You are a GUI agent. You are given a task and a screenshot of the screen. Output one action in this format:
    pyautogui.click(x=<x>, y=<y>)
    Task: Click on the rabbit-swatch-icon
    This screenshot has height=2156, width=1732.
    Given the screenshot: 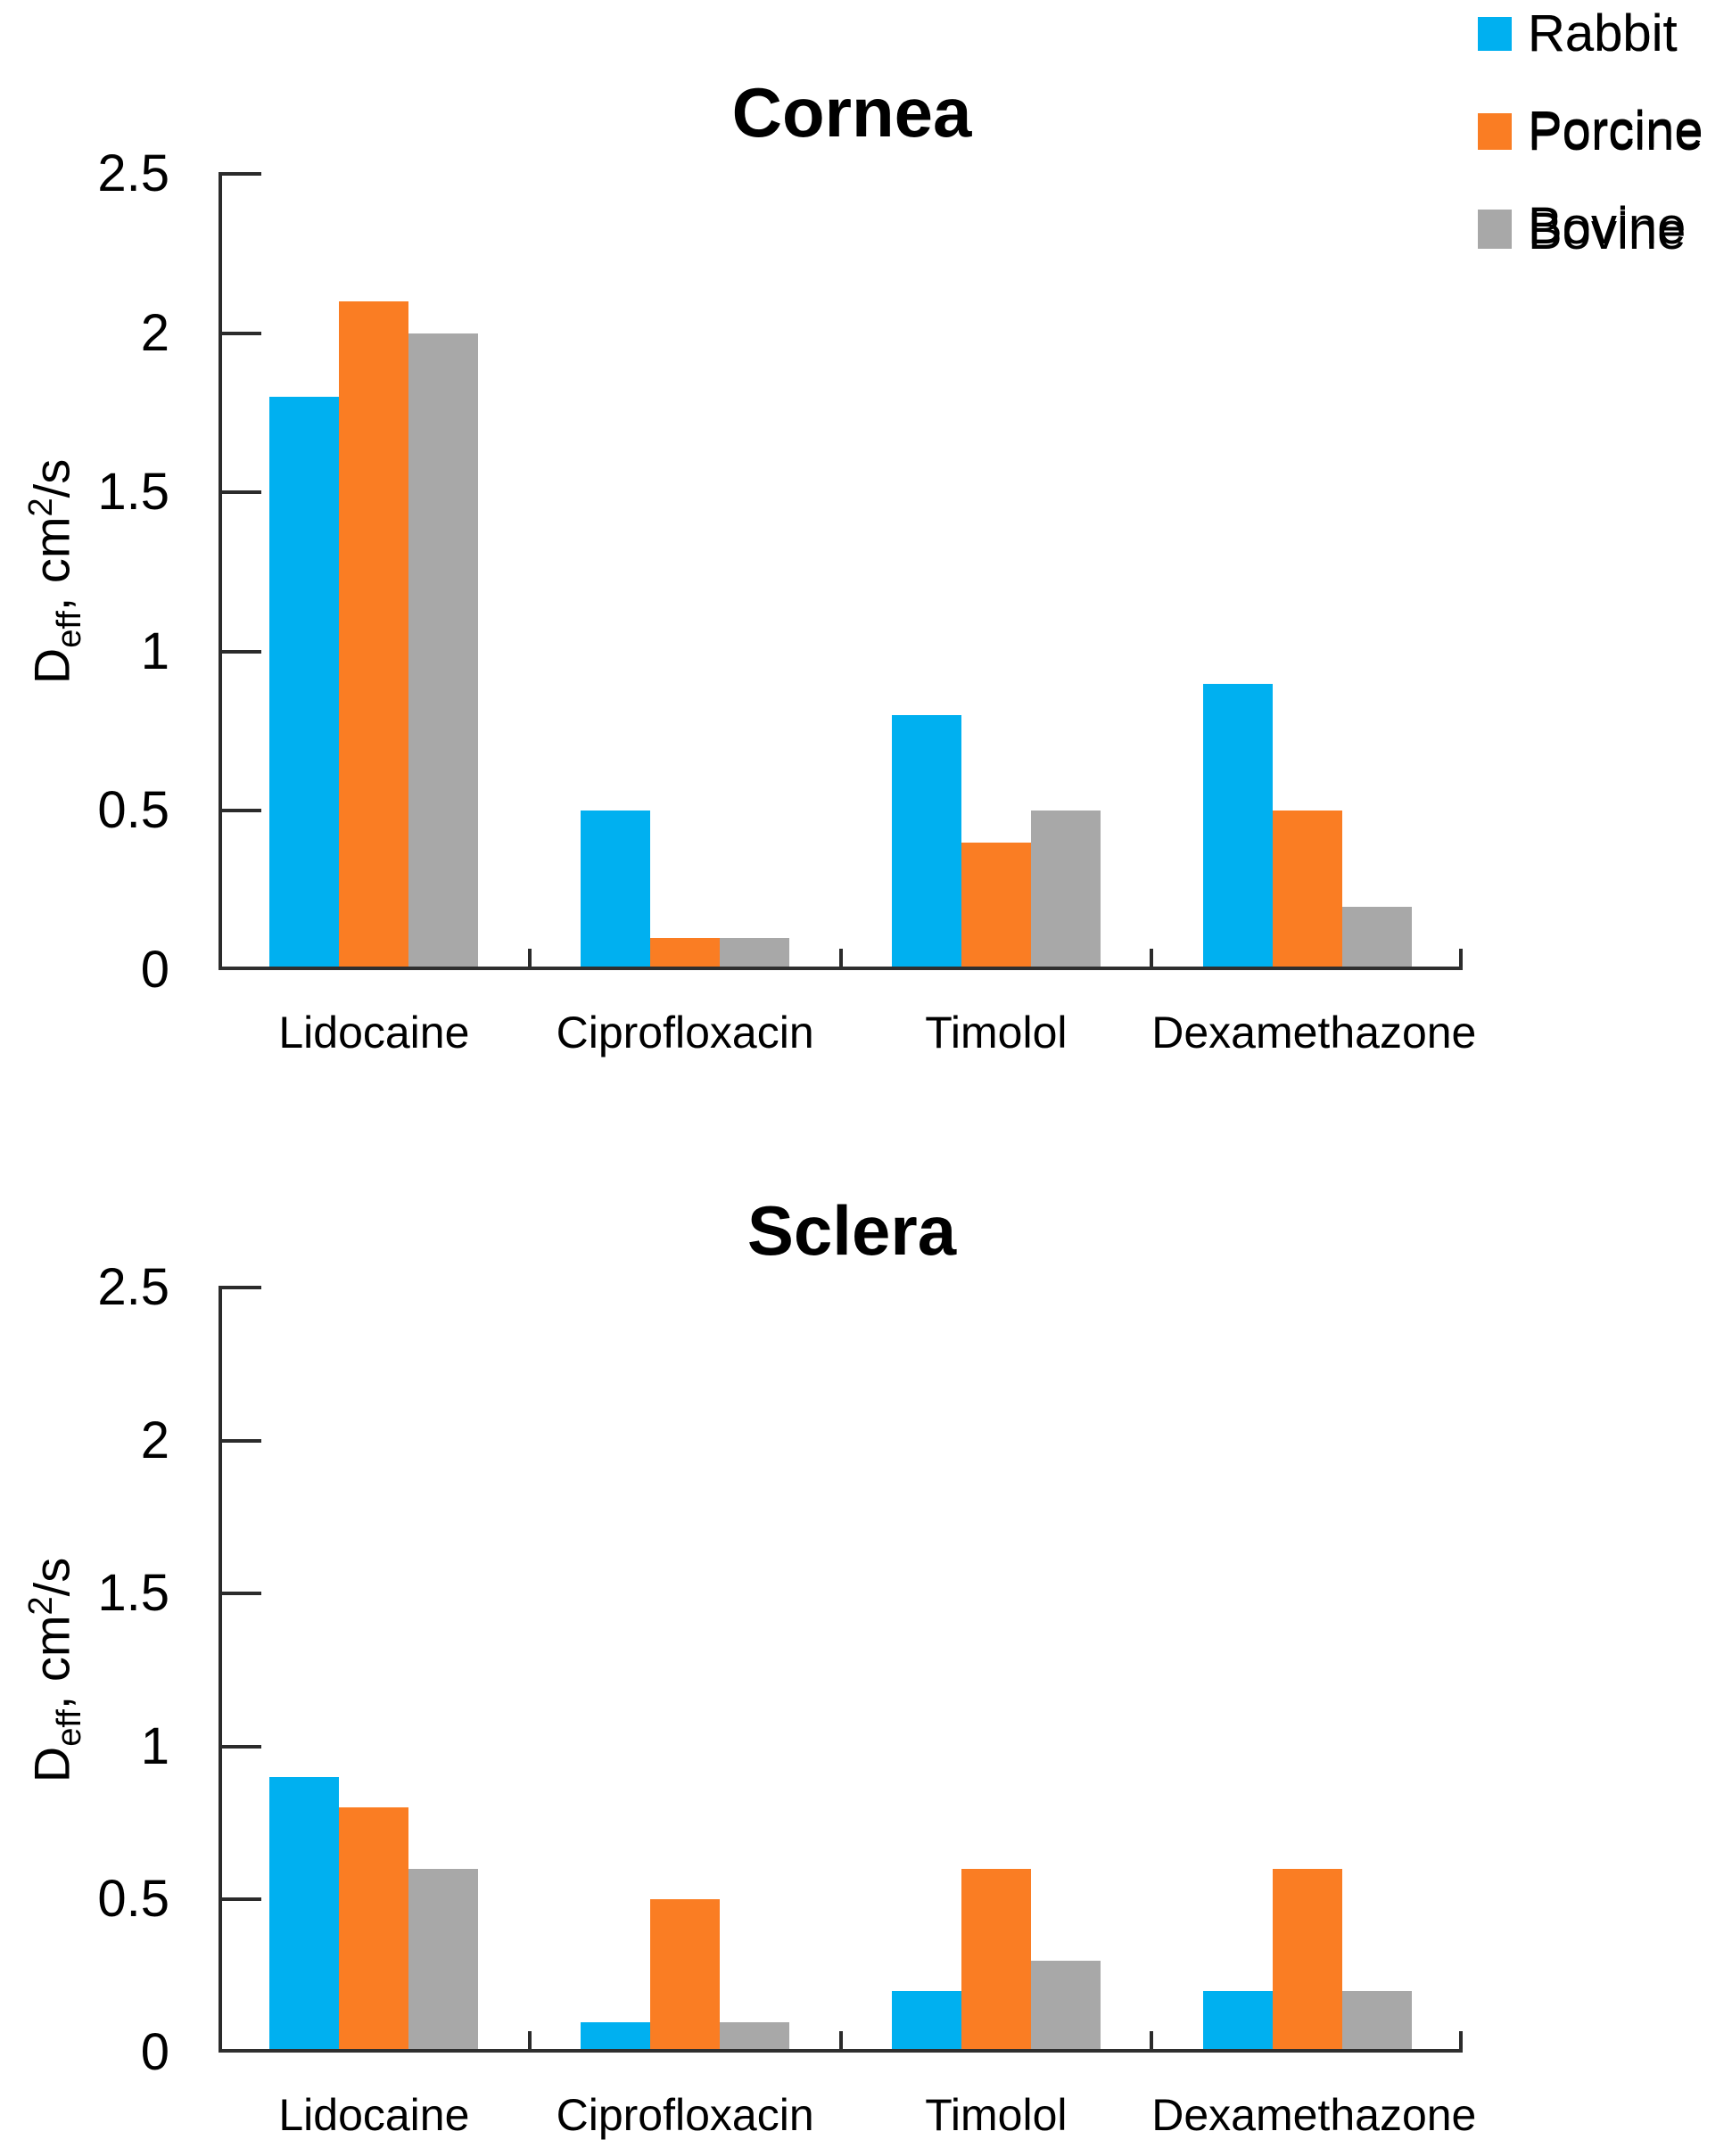 What is the action you would take?
    pyautogui.click(x=1495, y=34)
    